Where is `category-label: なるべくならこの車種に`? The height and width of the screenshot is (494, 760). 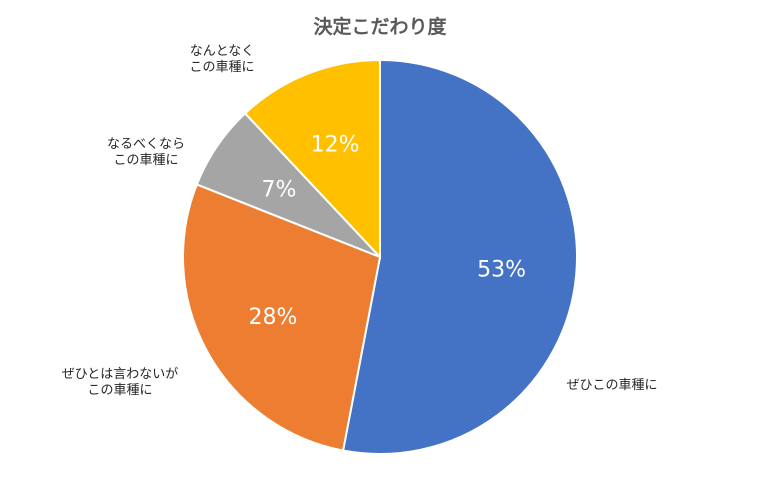
category-label: なるべくならこの車種に is located at coordinates (146, 152).